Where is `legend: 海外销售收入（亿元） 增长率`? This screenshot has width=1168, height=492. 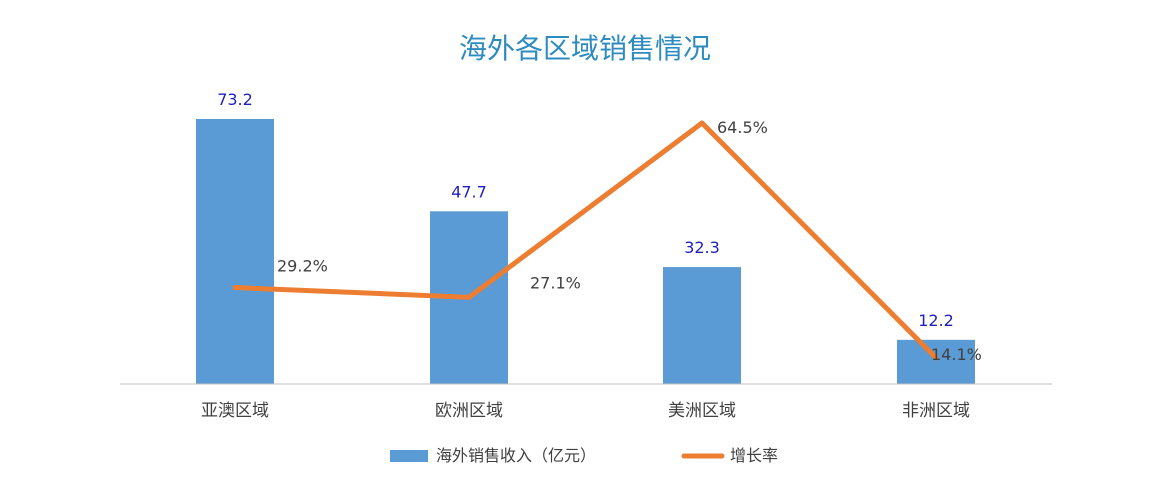 legend: 海外销售收入（亿元） 增长率 is located at coordinates (584, 455).